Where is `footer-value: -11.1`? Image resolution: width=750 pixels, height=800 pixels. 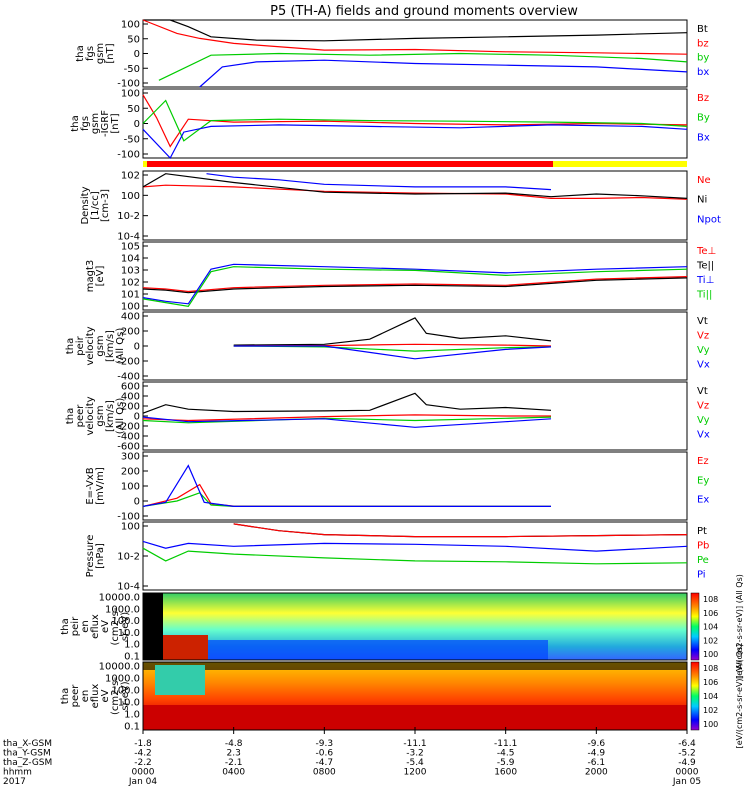 footer-value: -11.1 is located at coordinates (505, 744).